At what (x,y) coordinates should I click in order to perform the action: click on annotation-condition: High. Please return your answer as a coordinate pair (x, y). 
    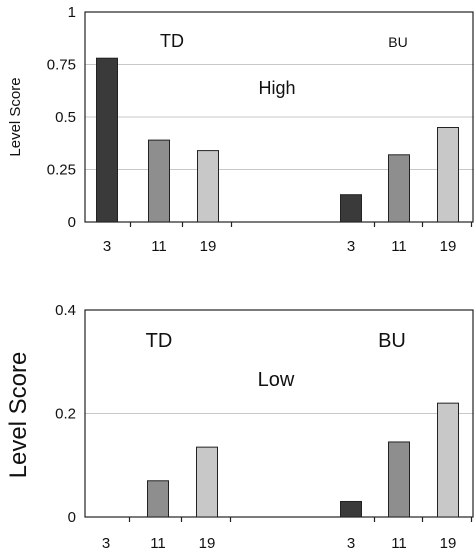
    Looking at the image, I should click on (276, 88).